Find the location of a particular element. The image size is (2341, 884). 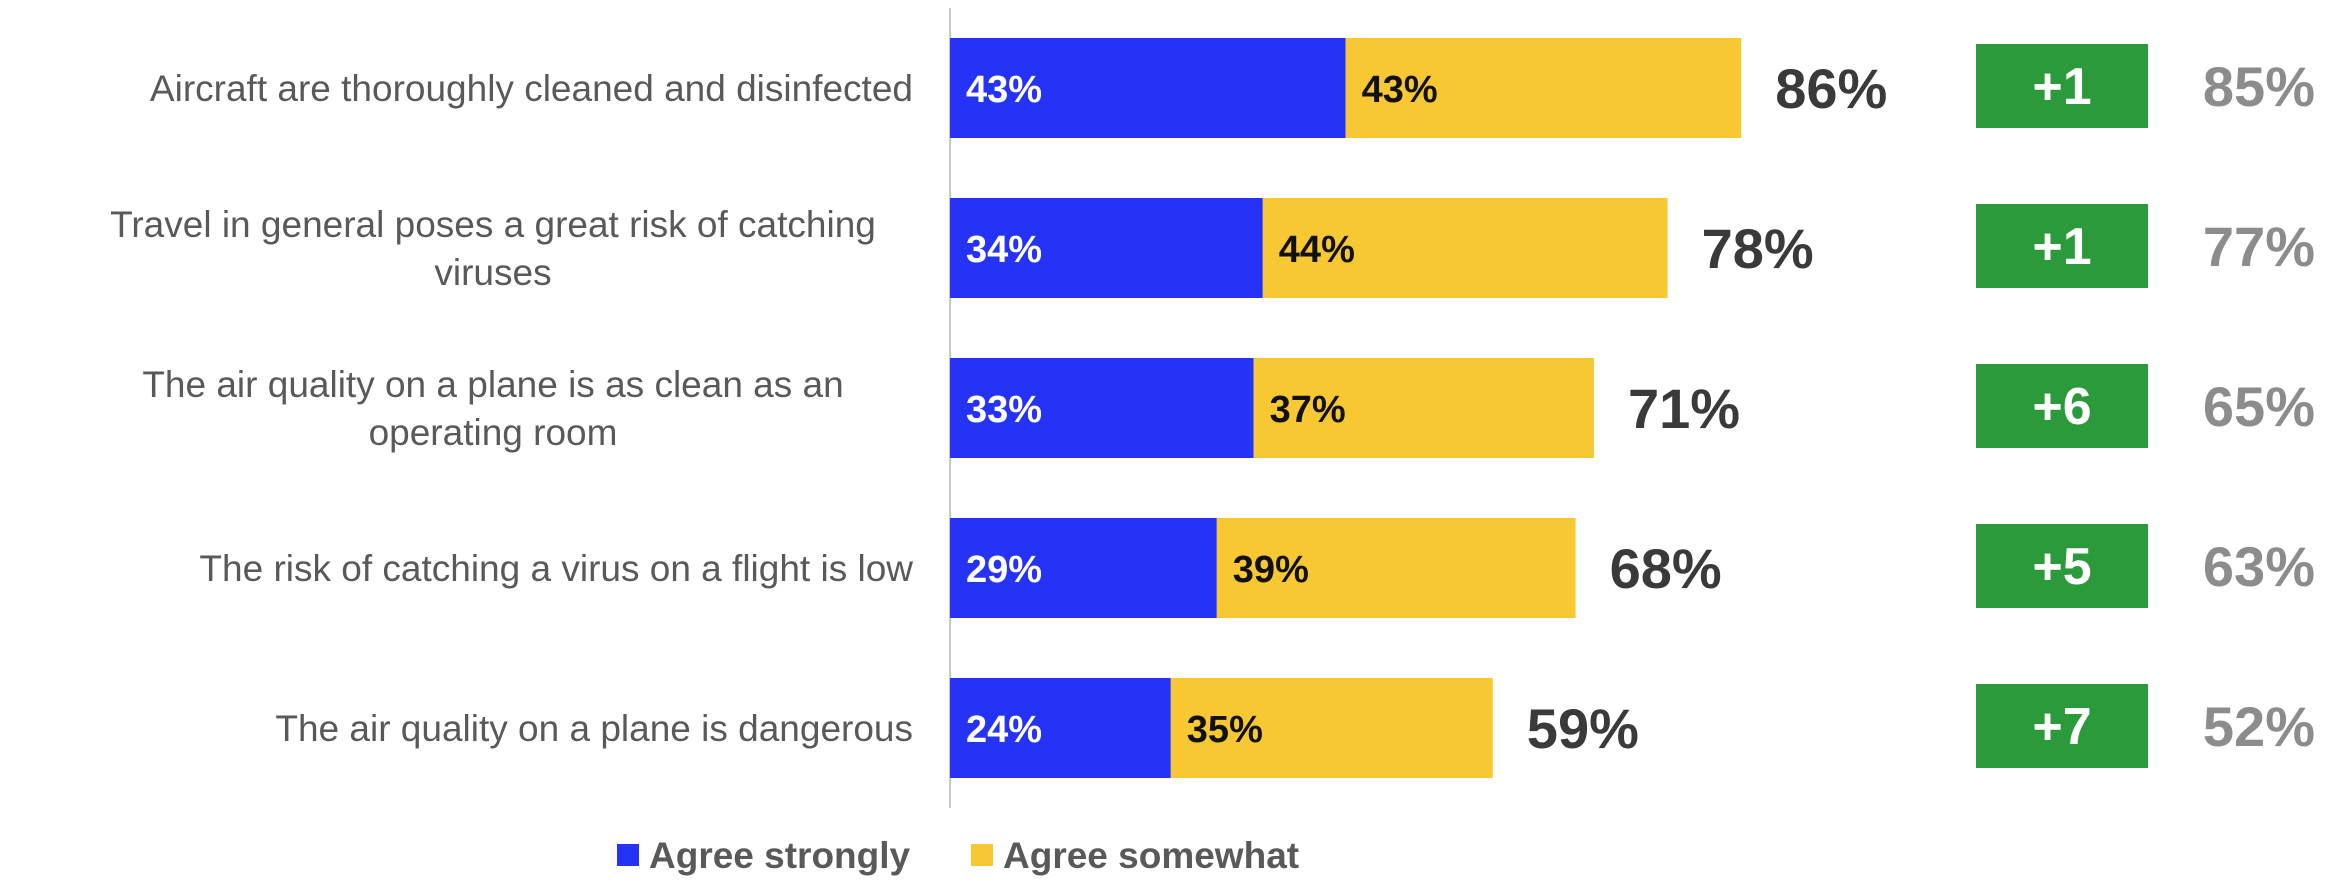

legend-label: Agree strongly is located at coordinates (780, 855).